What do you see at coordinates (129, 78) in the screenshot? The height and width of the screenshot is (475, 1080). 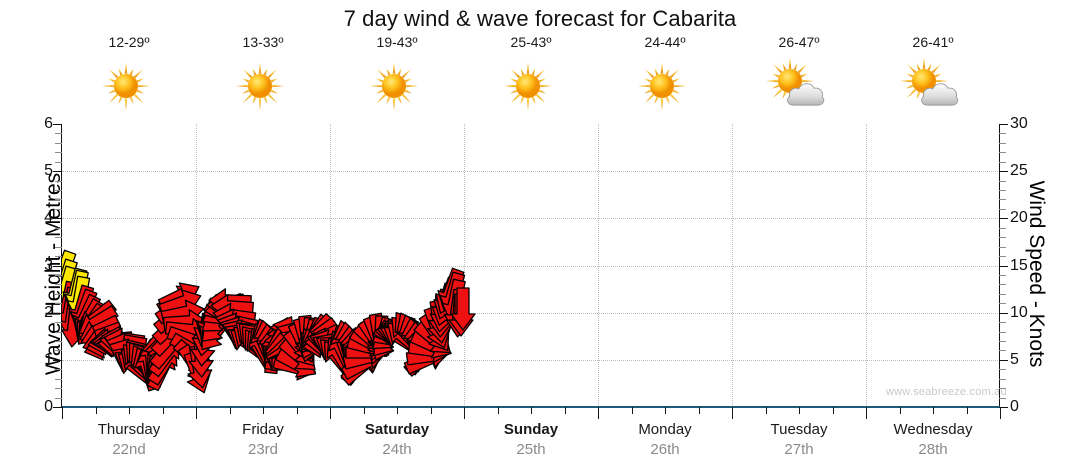 I see `day-header-thursday: 12-29º` at bounding box center [129, 78].